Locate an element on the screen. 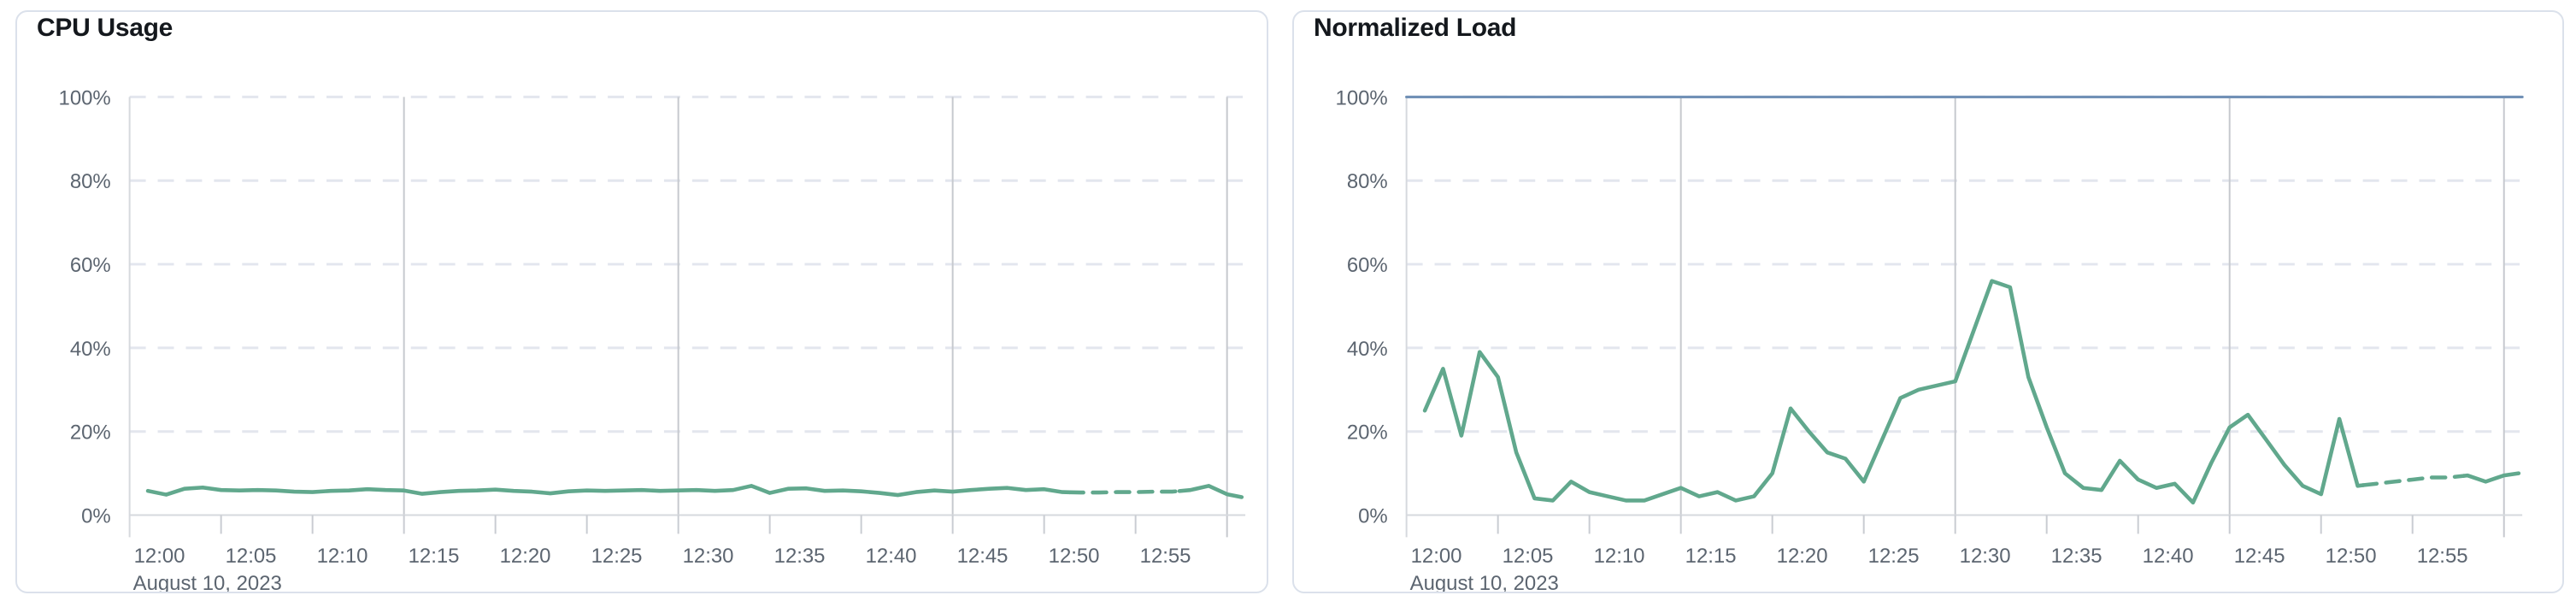  chart-title-normalized-load: Normalized Load is located at coordinates (1415, 28).